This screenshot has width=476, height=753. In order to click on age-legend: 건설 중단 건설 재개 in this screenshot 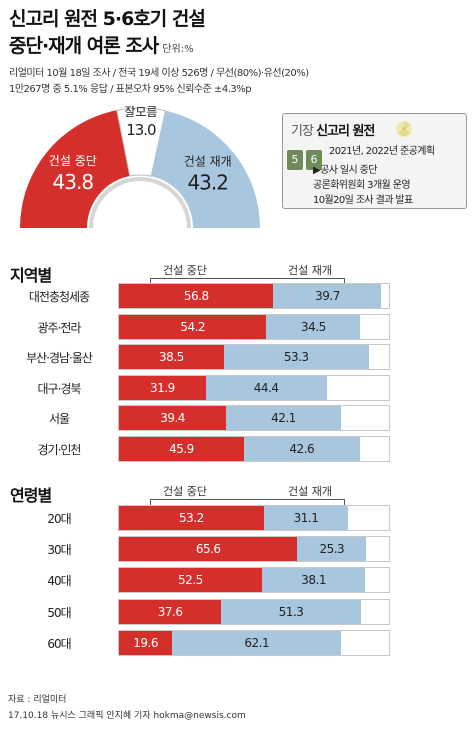, I will do `click(238, 494)`.